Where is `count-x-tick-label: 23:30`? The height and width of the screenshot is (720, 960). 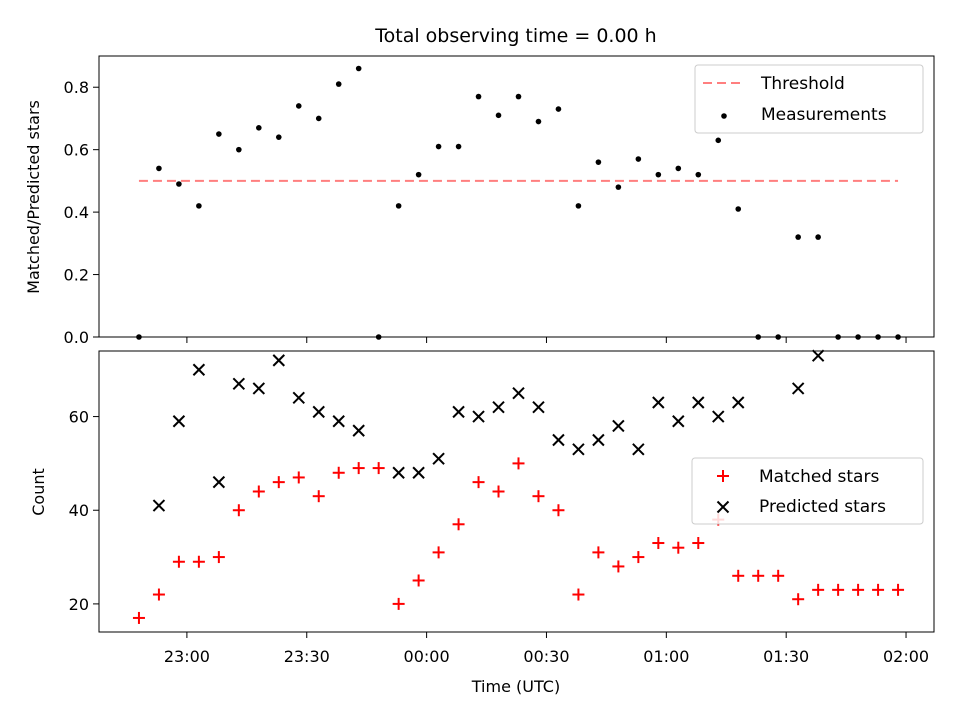 count-x-tick-label: 23:30 is located at coordinates (307, 656).